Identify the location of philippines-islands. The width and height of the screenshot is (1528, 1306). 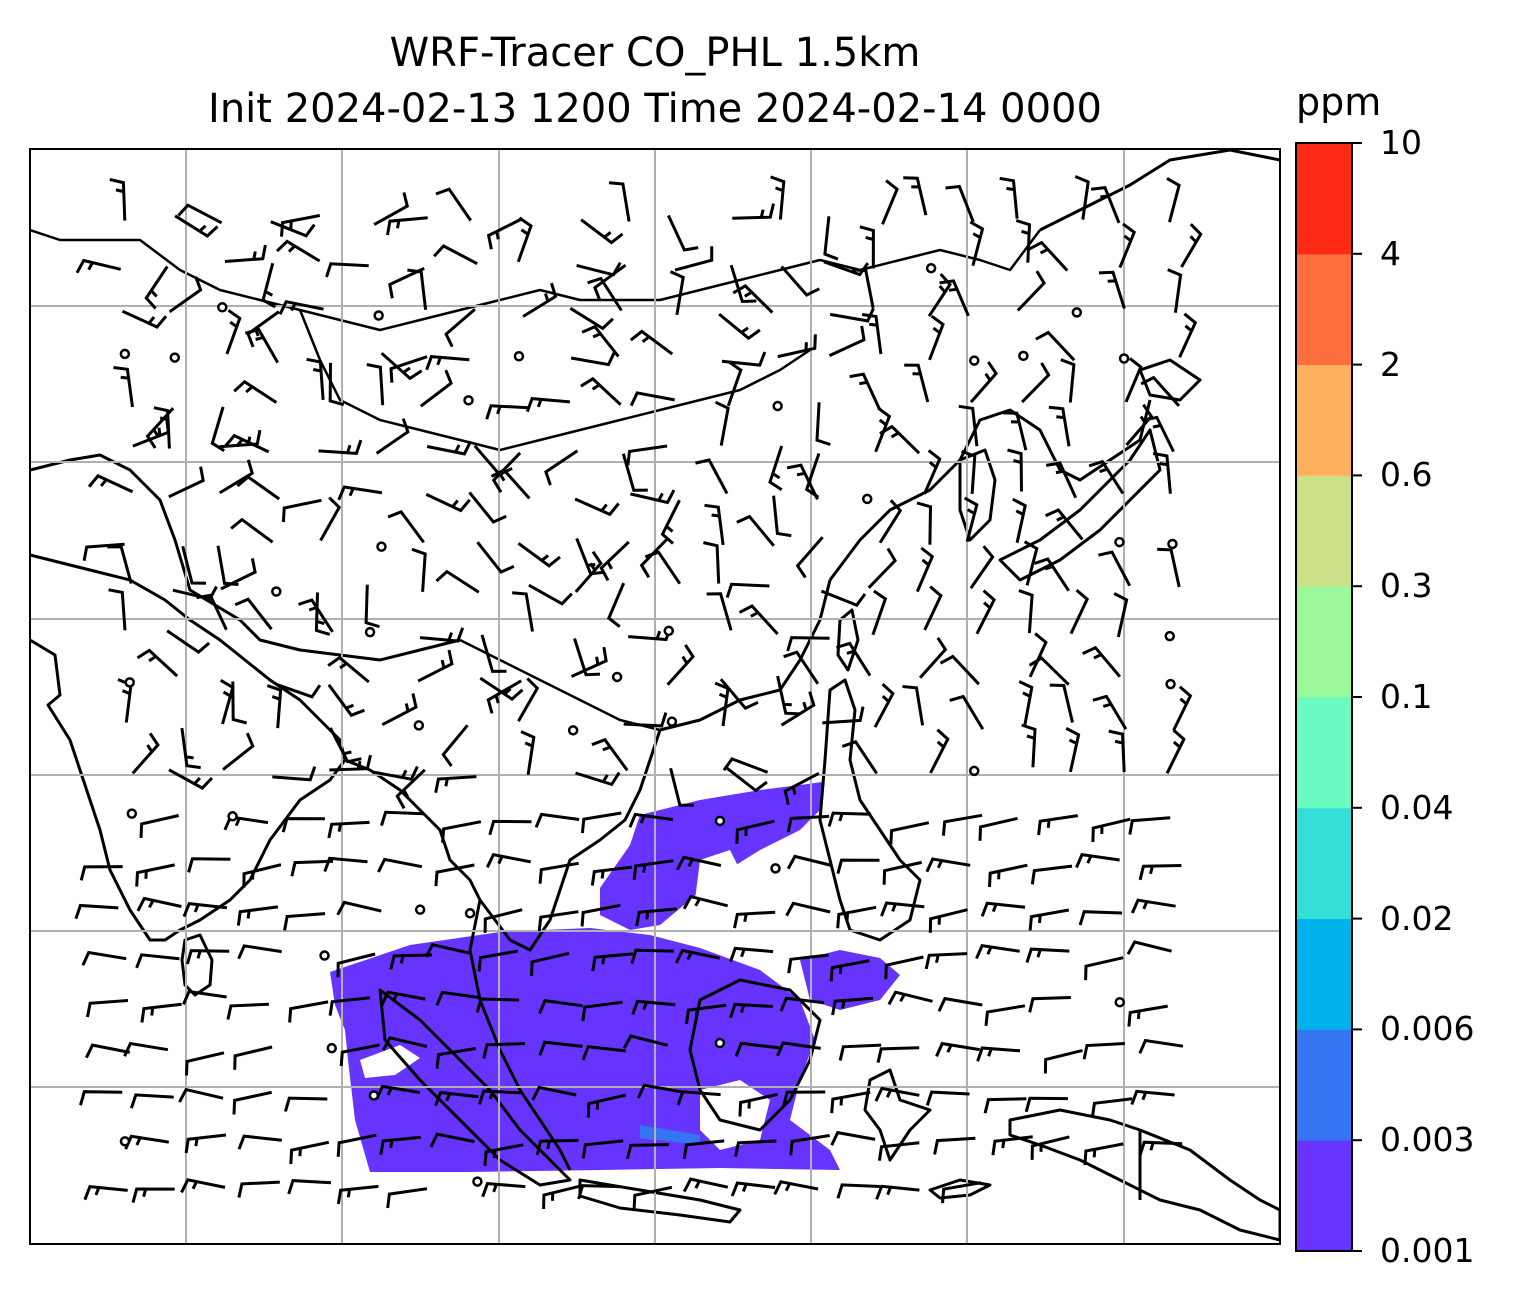
(870, 810).